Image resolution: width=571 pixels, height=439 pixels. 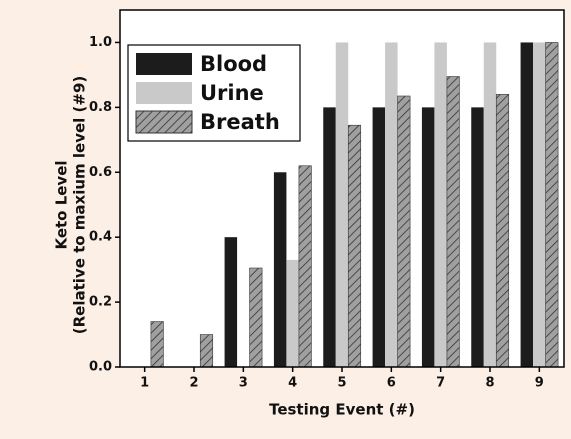 I want to click on x-tick-label: 4, so click(x=292, y=383).